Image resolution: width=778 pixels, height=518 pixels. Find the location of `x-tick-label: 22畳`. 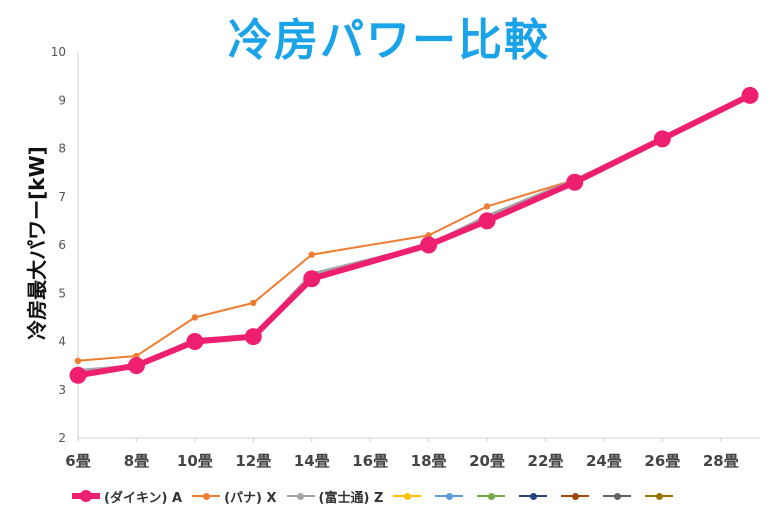

x-tick-label: 22畳 is located at coordinates (546, 461).